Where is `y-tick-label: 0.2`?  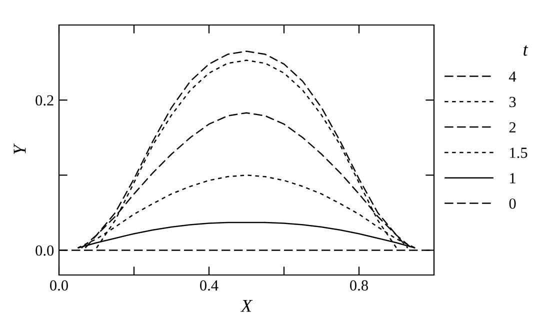 y-tick-label: 0.2 is located at coordinates (45, 100).